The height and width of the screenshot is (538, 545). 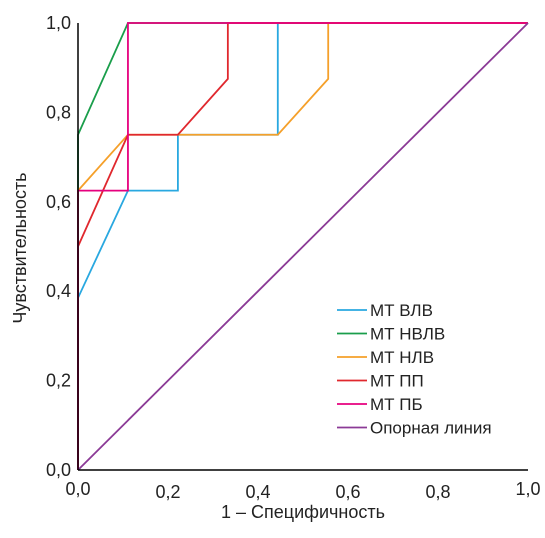 I want to click on legend-label: МТ НЛВ, so click(x=402, y=357).